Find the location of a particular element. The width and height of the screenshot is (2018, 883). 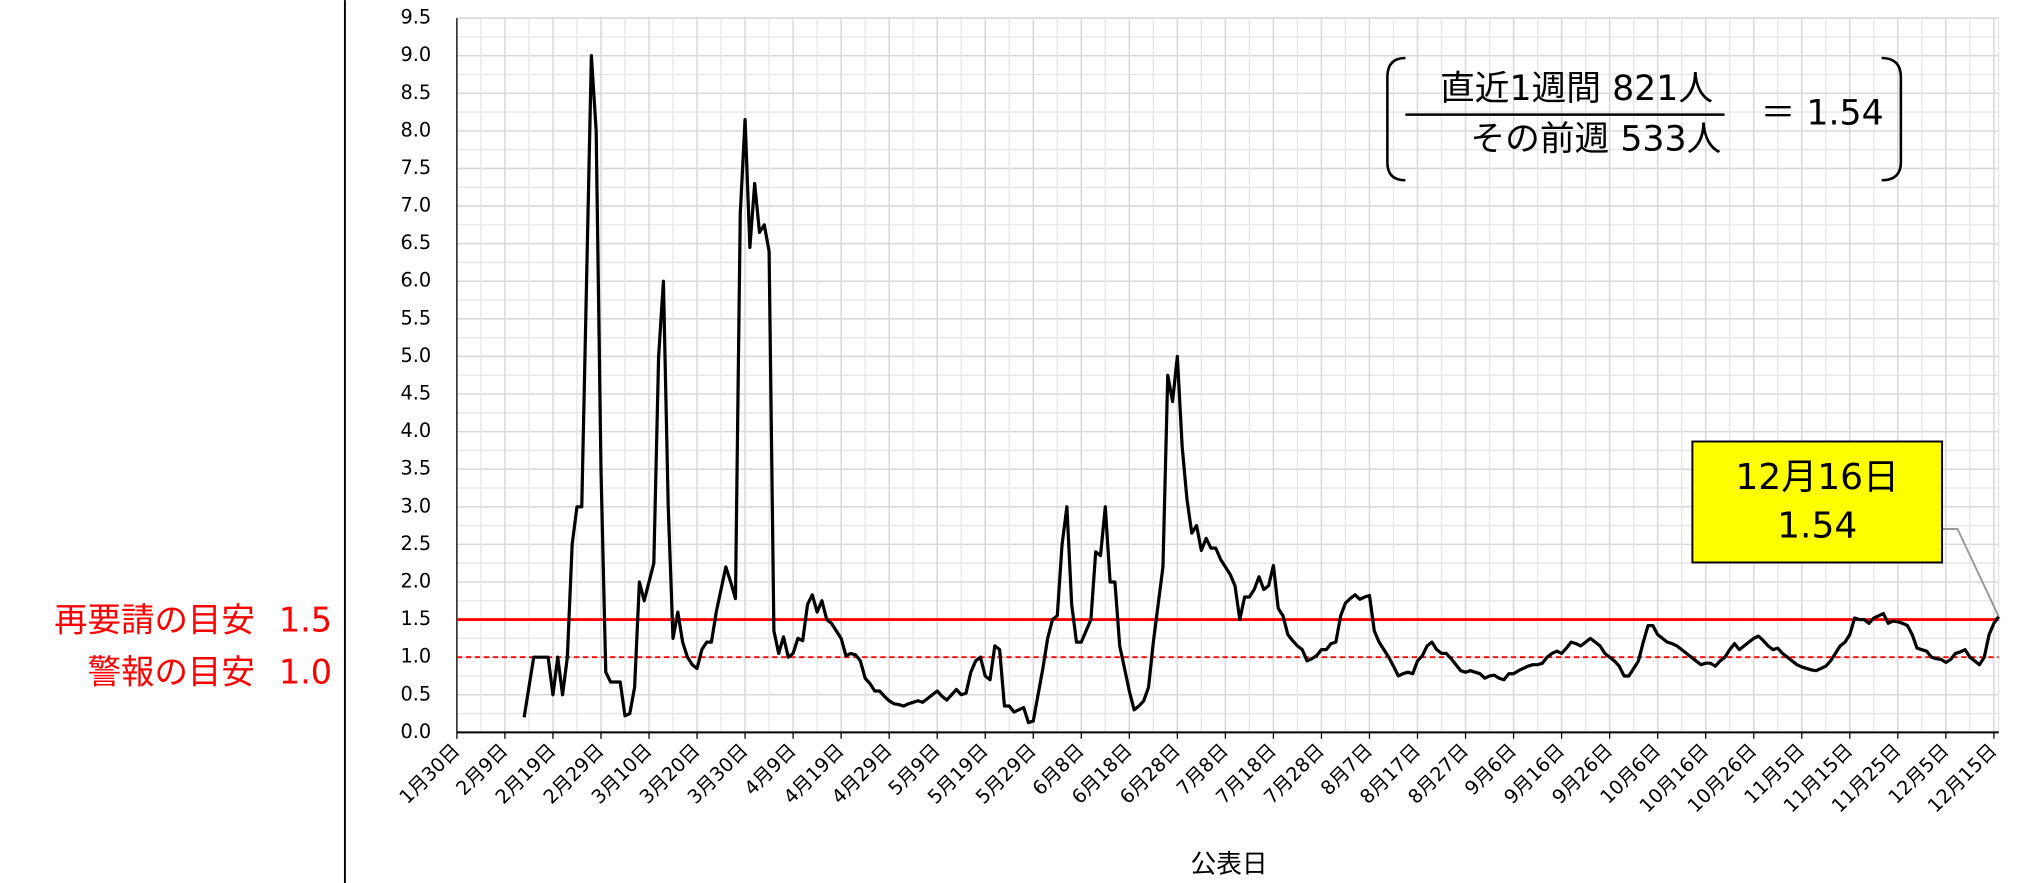

y-tick-label: 6.0 is located at coordinates (415, 280).